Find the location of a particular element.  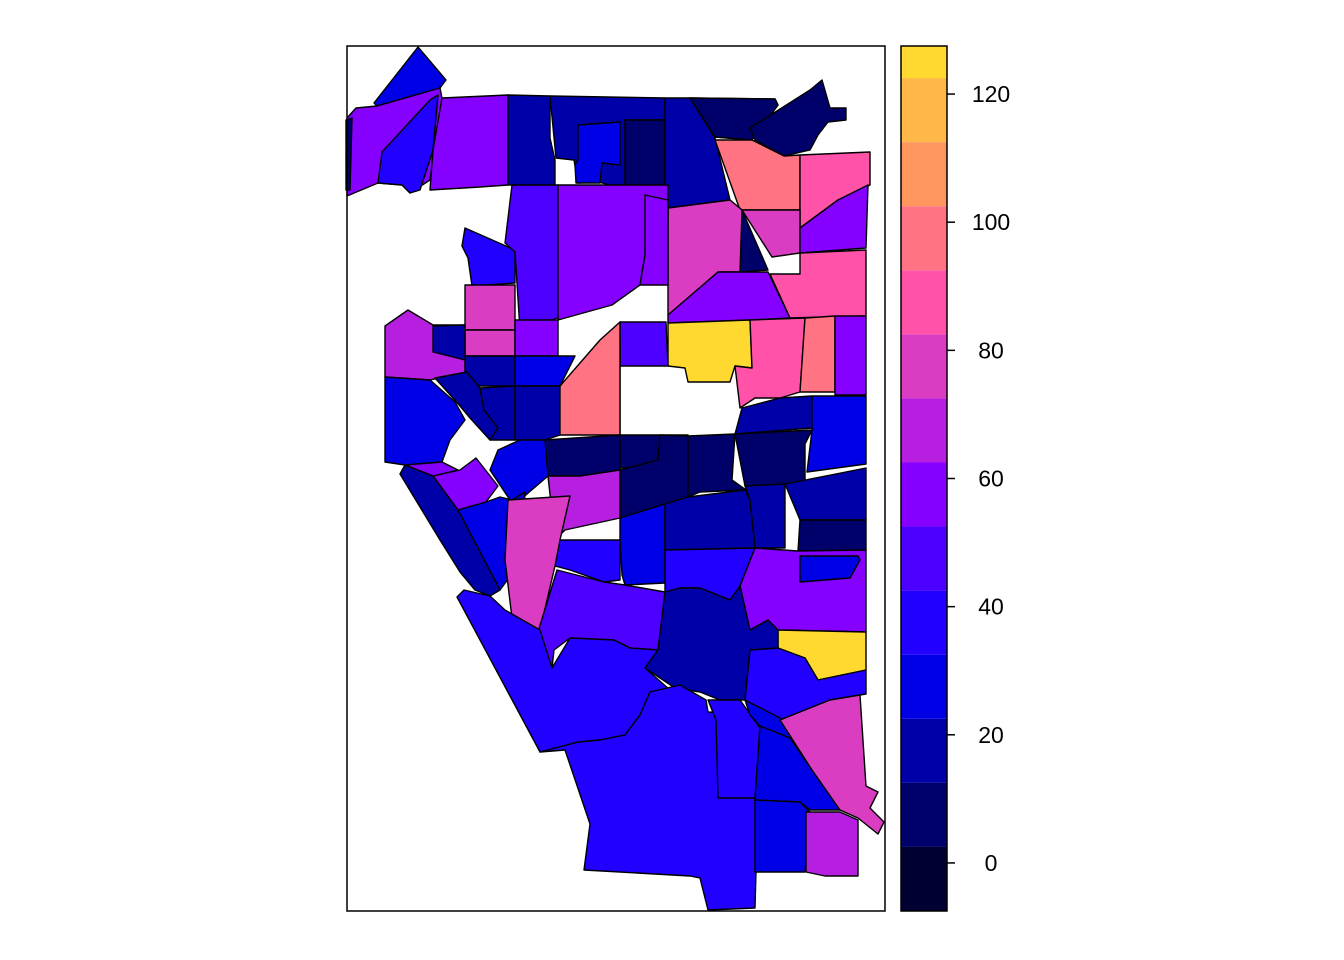

legend-swatches is located at coordinates (924, 478).